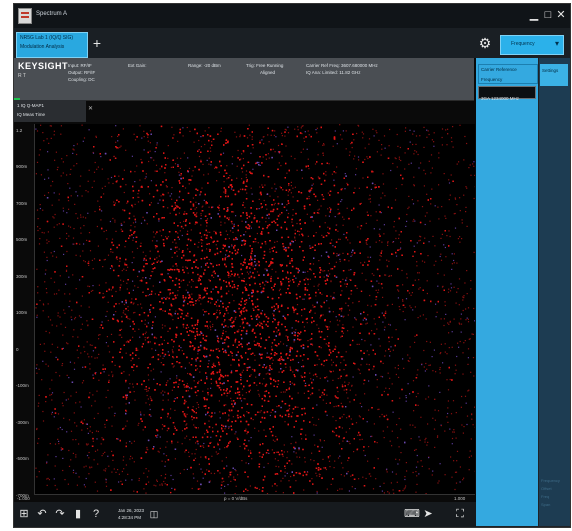 This screenshot has width=572, height=531. I want to click on minimize-button: ▁, so click(534, 15).